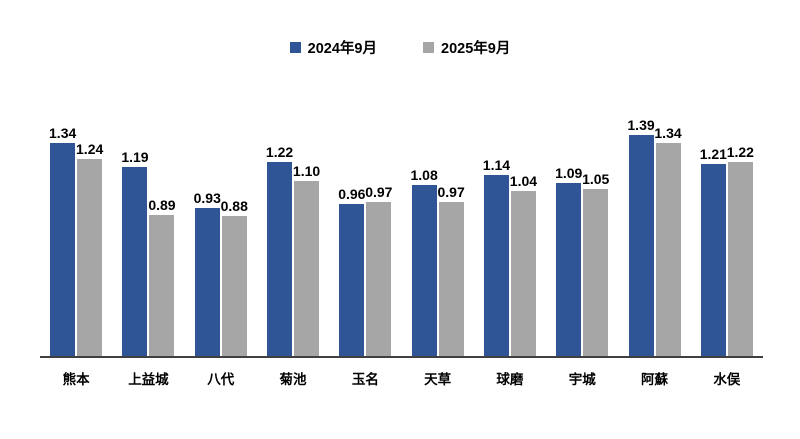 Image resolution: width=800 pixels, height=439 pixels. What do you see at coordinates (496, 165) in the screenshot?
I see `bar-value-label: 1.14` at bounding box center [496, 165].